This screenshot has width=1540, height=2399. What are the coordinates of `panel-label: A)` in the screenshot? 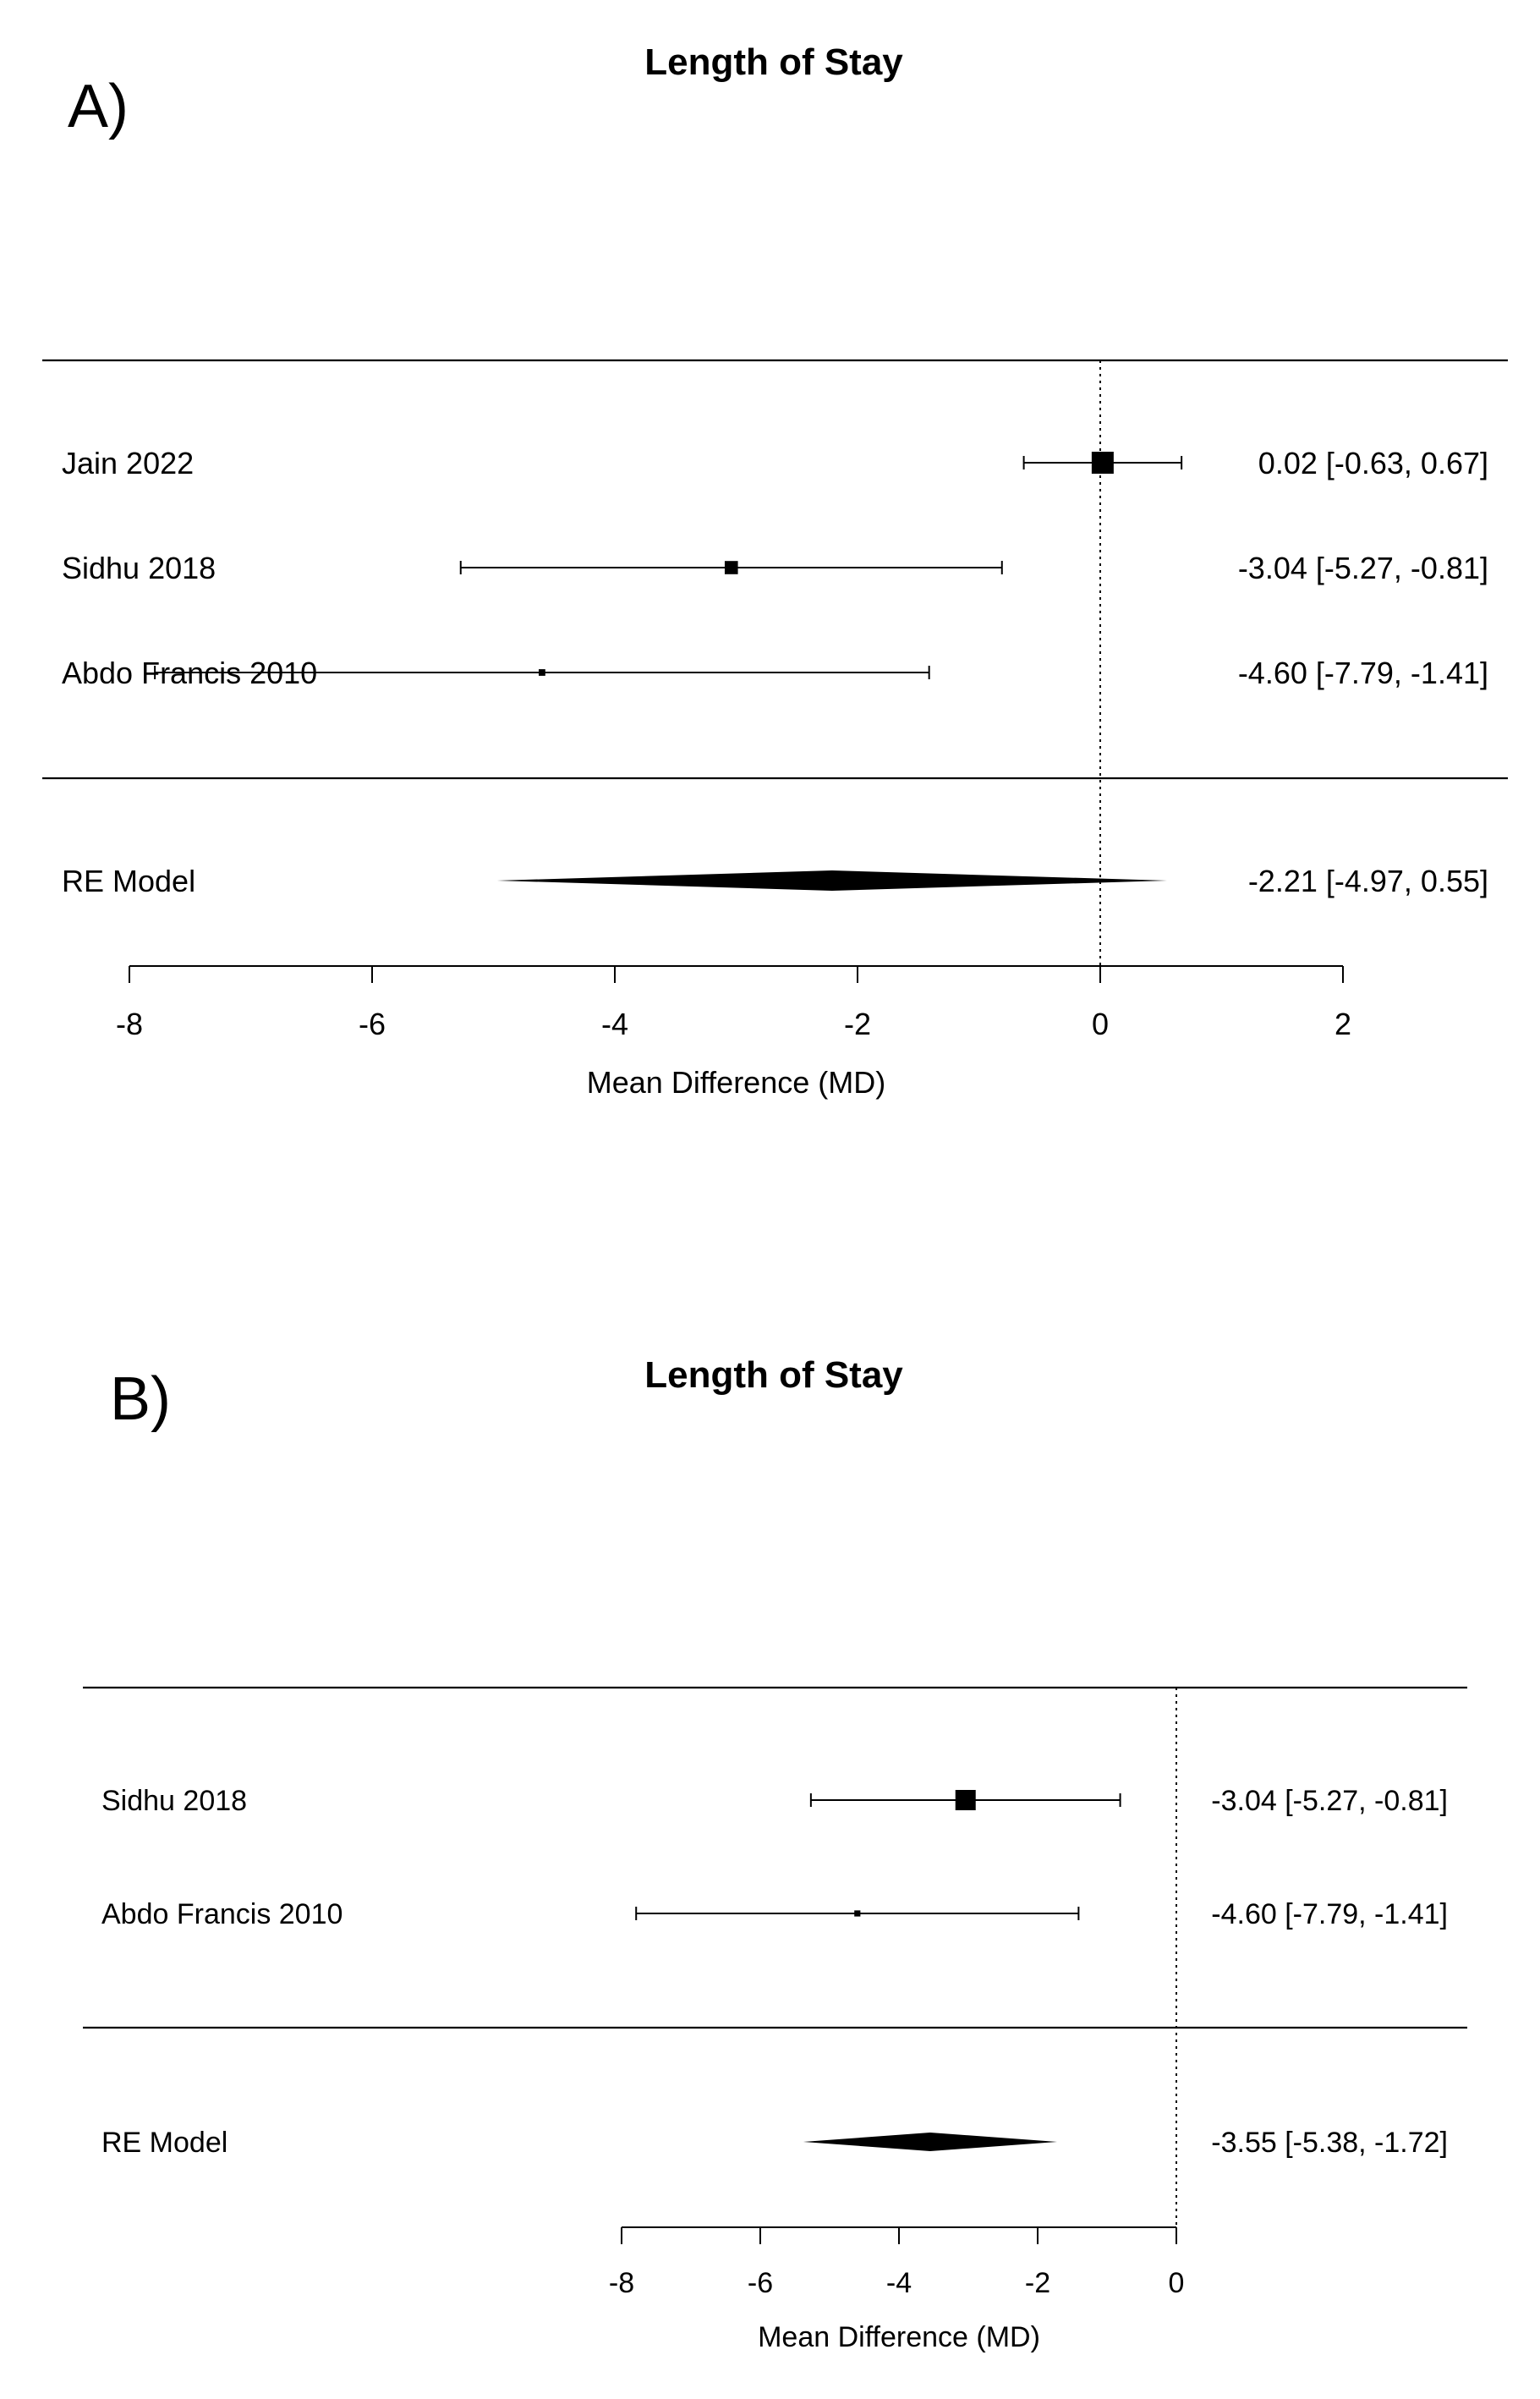 It's located at (98, 106).